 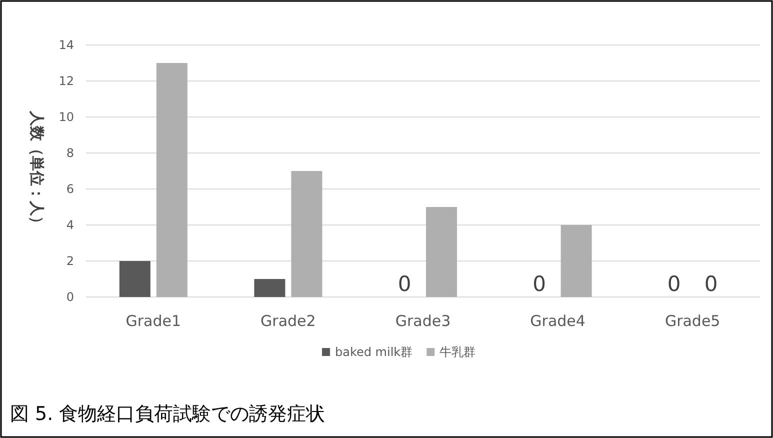 What do you see at coordinates (692, 321) in the screenshot?
I see `x-tick-label: Grade5` at bounding box center [692, 321].